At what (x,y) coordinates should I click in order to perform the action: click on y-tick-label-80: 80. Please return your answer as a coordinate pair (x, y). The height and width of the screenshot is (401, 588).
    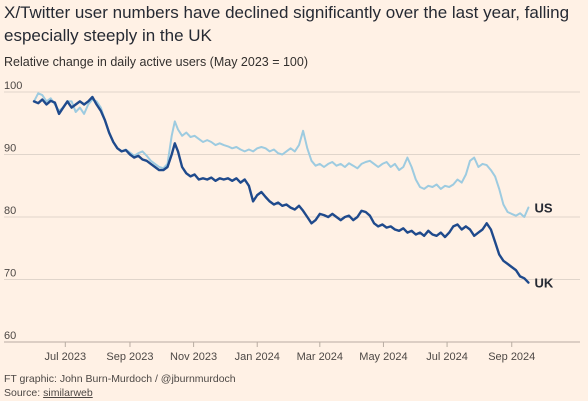
    Looking at the image, I should click on (10, 211).